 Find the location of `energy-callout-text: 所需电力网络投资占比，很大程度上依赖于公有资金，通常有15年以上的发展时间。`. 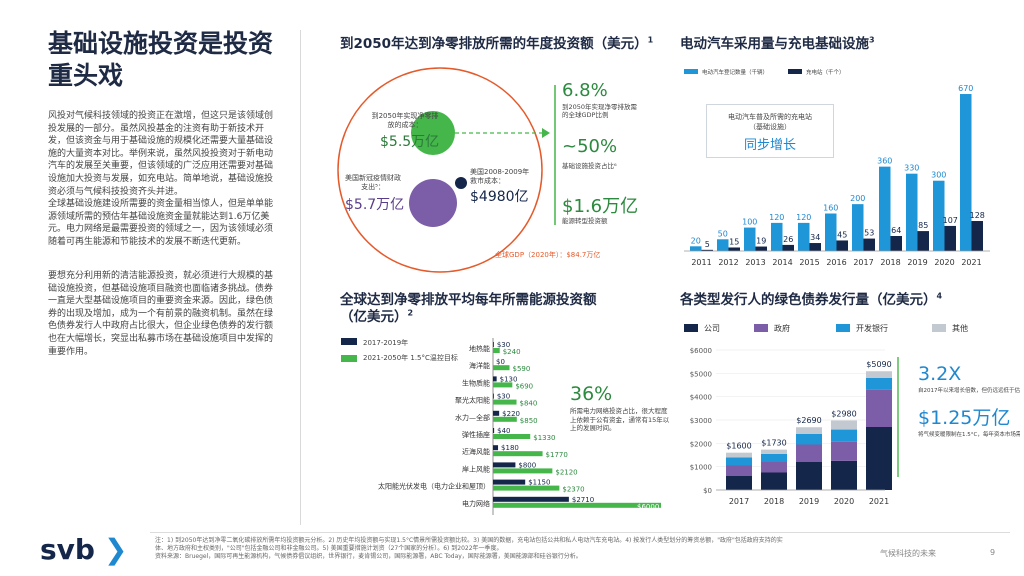

energy-callout-text: 所需电力网络投资占比，很大程度上依赖于公有资金，通常有15年以上的发展时间。 is located at coordinates (620, 419).